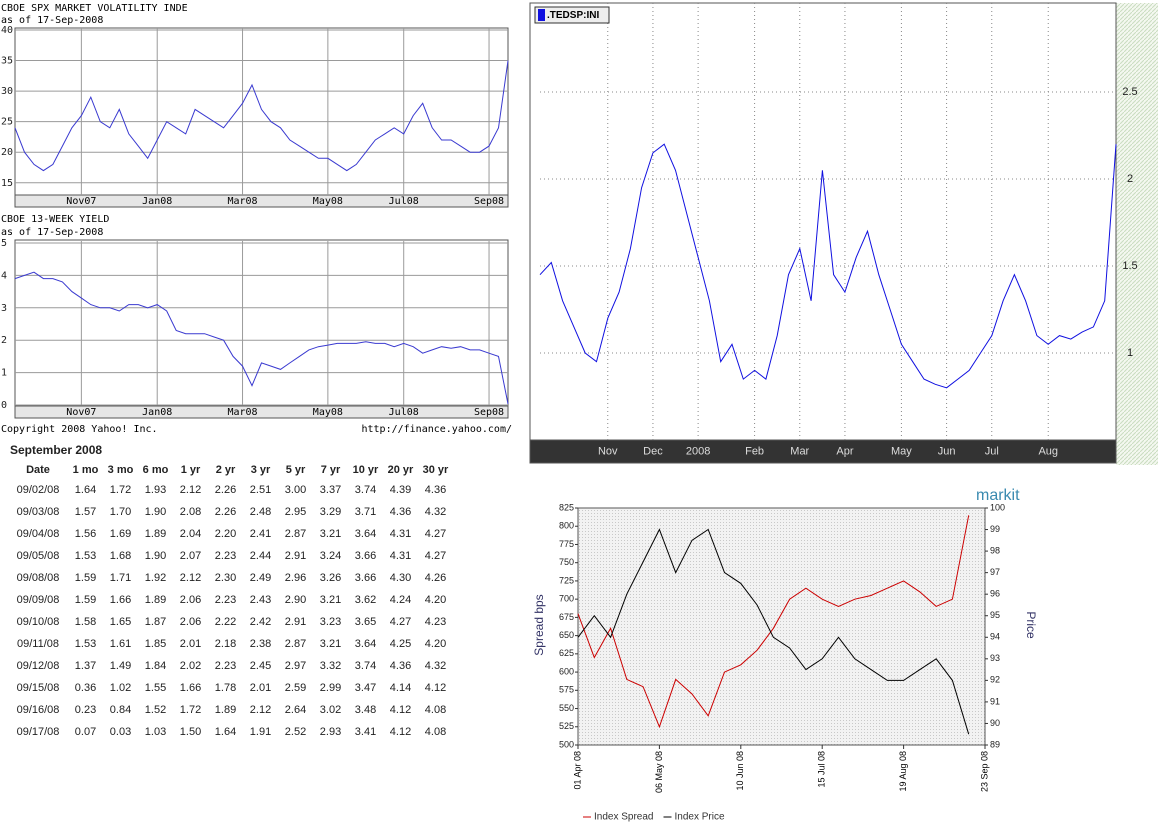 This screenshot has width=1158, height=835. What do you see at coordinates (190, 666) in the screenshot?
I see `table-cell: 2.02` at bounding box center [190, 666].